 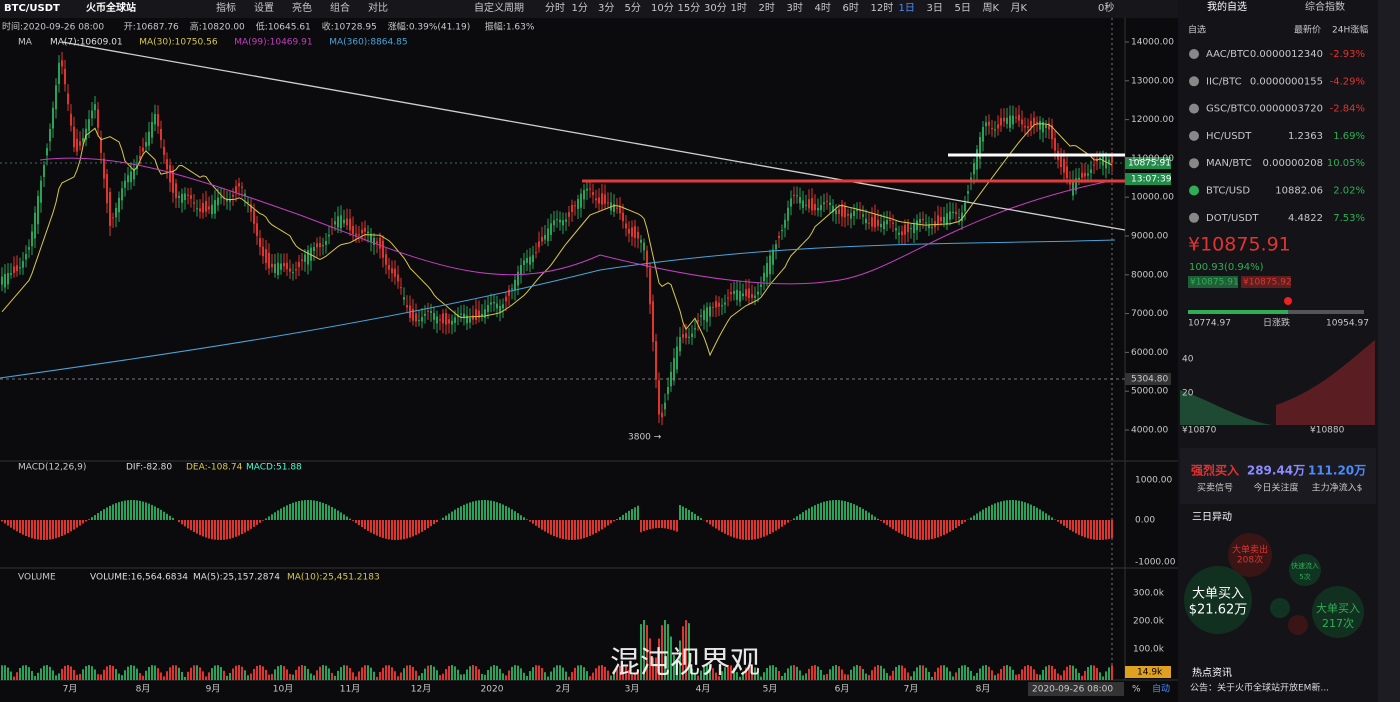 What do you see at coordinates (767, 8) in the screenshot?
I see `label: 2时` at bounding box center [767, 8].